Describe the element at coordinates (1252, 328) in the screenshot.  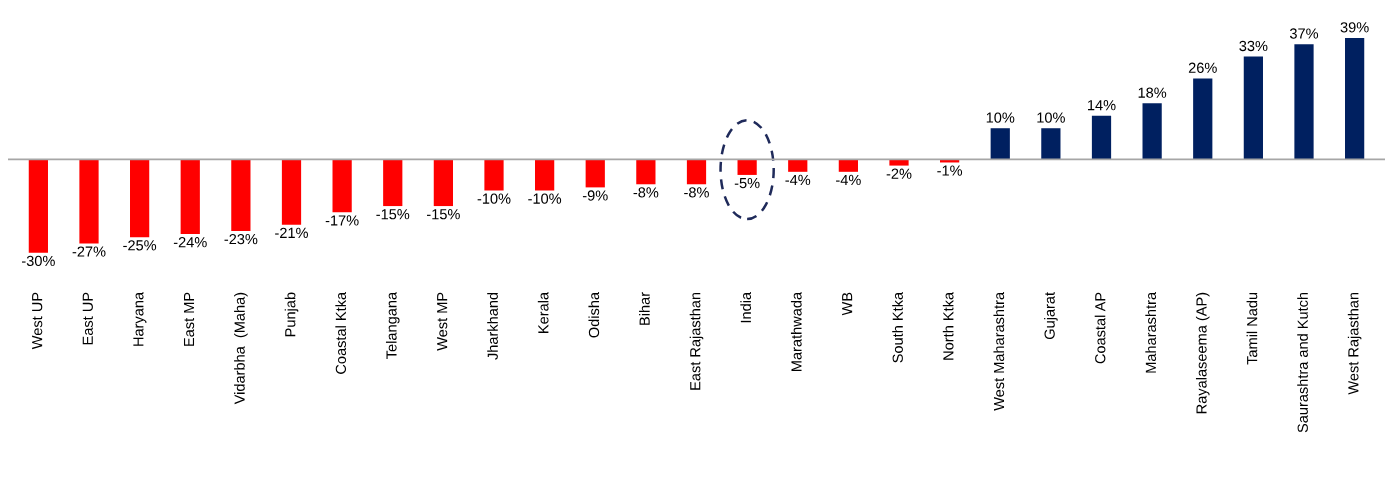
I see `x-tick-label: Tamil Nadu` at that location.